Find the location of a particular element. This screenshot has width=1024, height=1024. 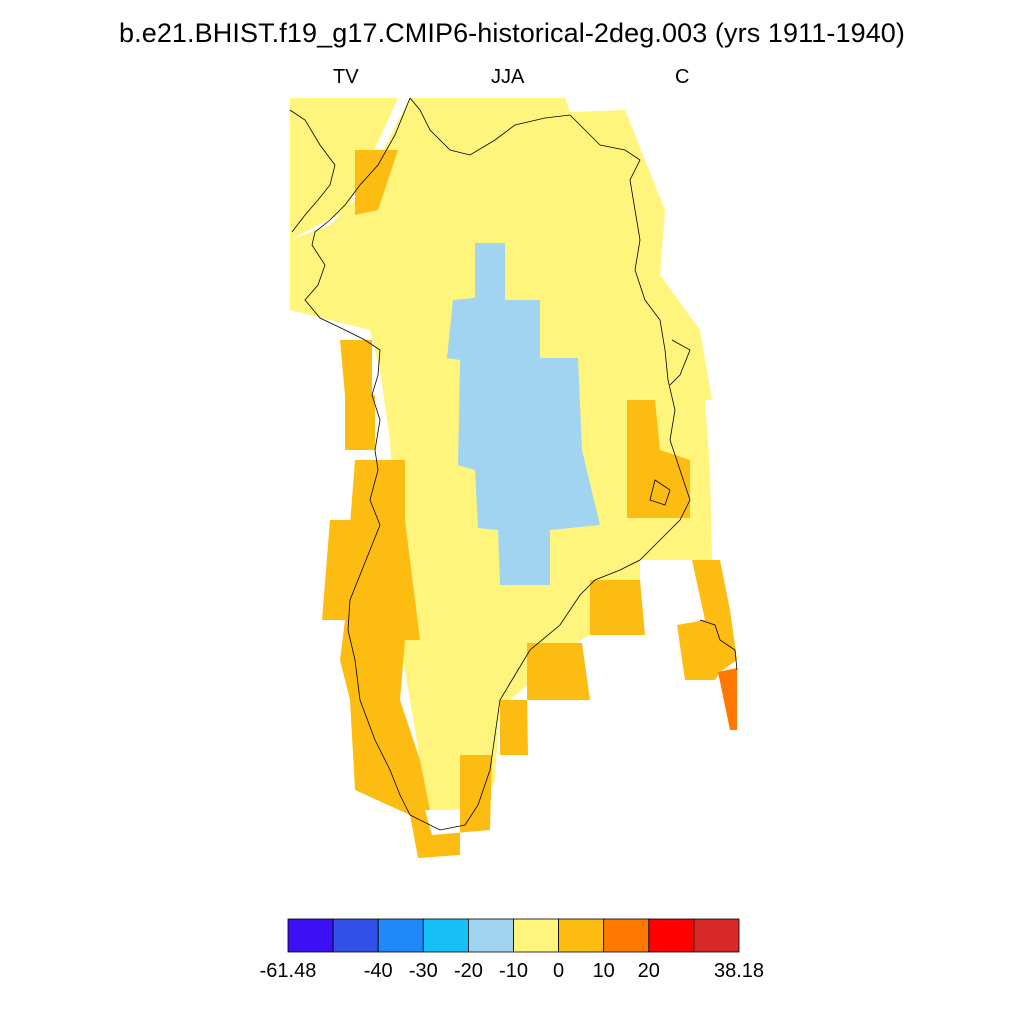

colorbar-tick-label: 38.18 is located at coordinates (739, 971).